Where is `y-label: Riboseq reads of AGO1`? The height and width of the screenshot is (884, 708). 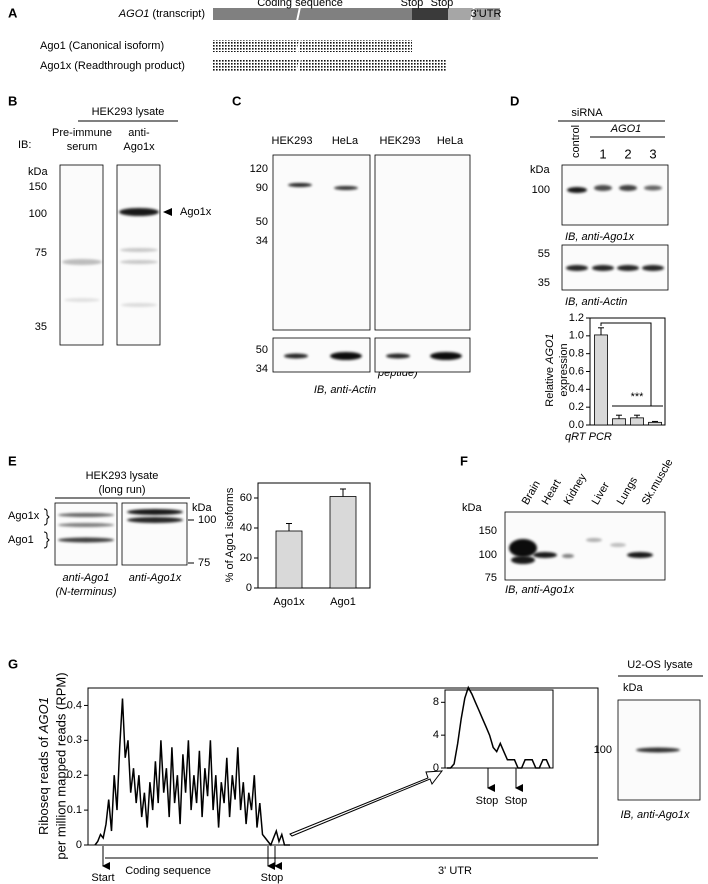 y-label: Riboseq reads of AGO1 is located at coordinates (43, 766).